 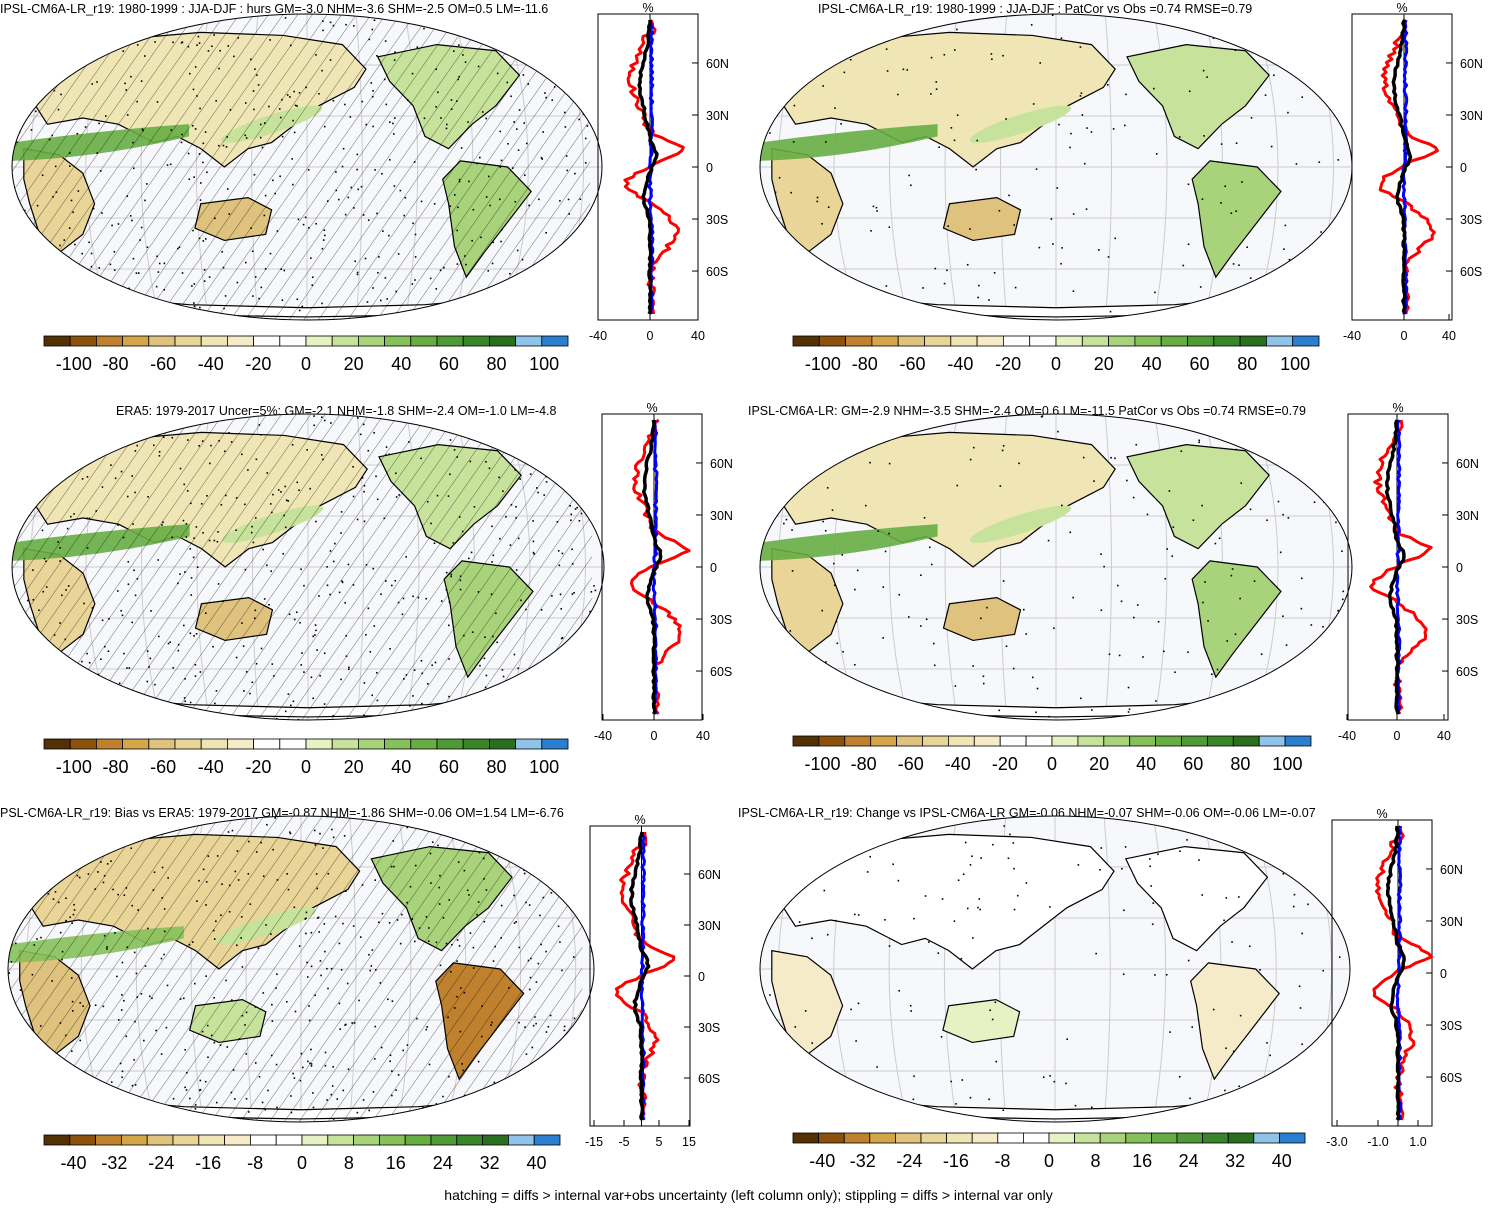 What do you see at coordinates (1378, 1142) in the screenshot?
I see `x-tick-label: -1.0` at bounding box center [1378, 1142].